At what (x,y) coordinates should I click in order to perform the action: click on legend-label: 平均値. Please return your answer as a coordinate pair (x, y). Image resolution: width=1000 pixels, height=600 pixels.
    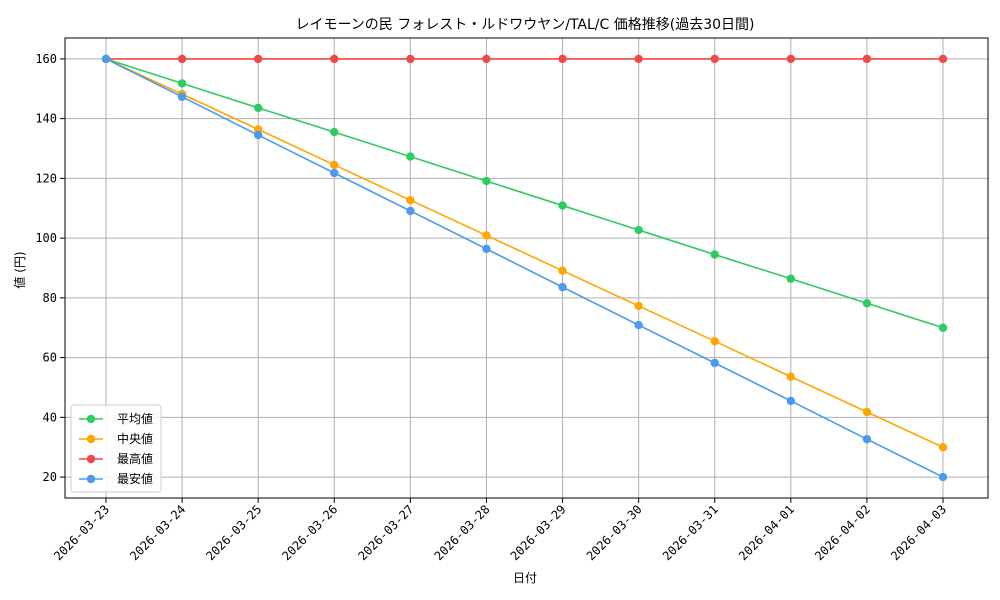
    Looking at the image, I should click on (135, 418).